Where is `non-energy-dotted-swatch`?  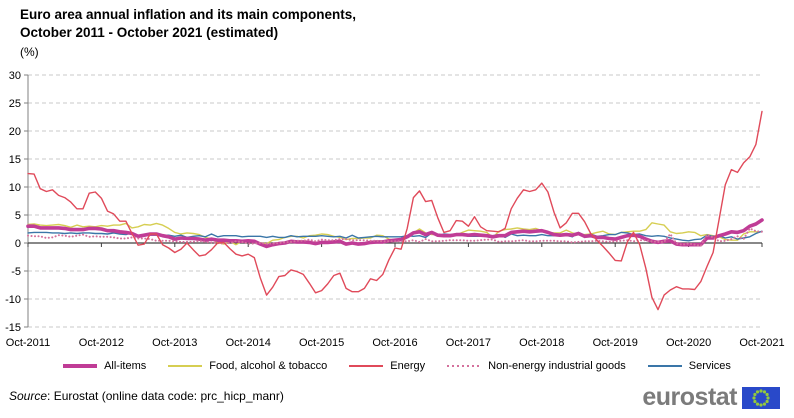 non-energy-dotted-swatch is located at coordinates (464, 366).